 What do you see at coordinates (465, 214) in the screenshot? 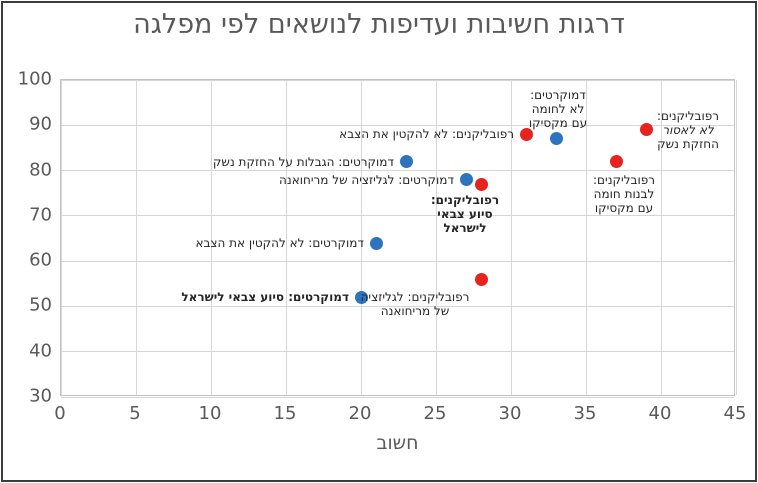
I see `point-label: רפובליקנים: סיוע צבאי לישראל` at bounding box center [465, 214].